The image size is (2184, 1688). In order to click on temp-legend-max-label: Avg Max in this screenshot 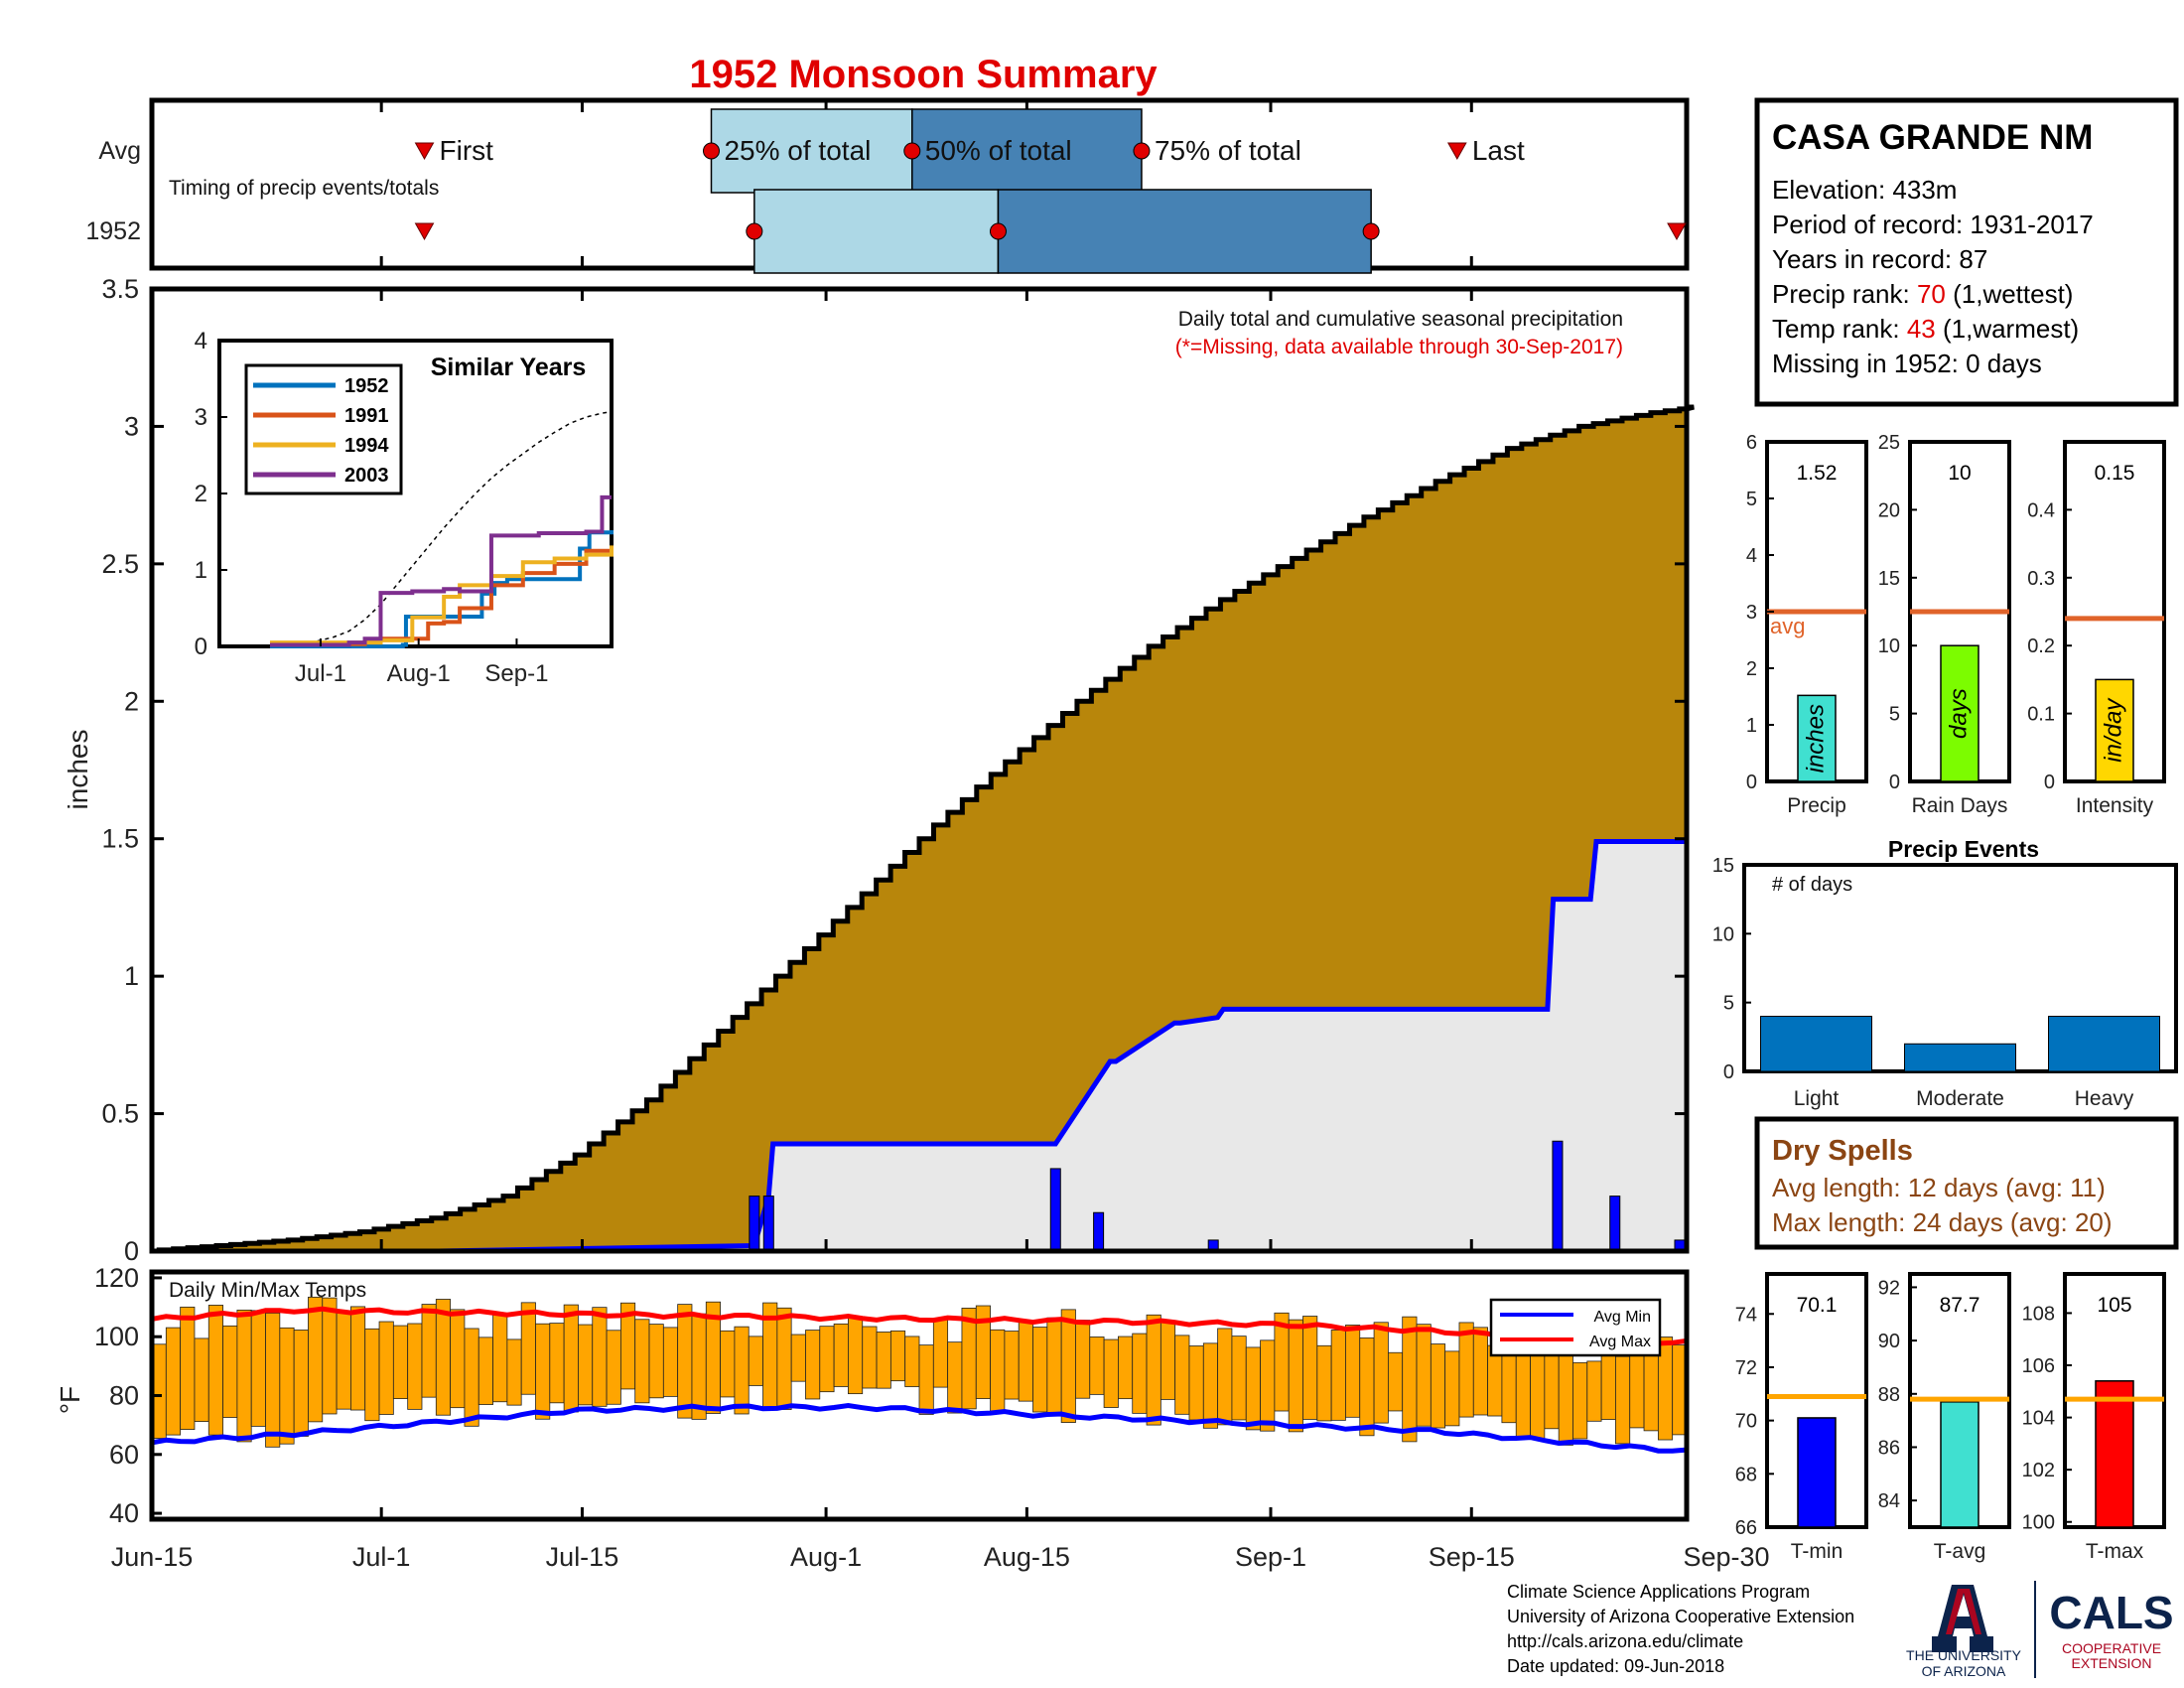, I will do `click(1620, 1342)`.